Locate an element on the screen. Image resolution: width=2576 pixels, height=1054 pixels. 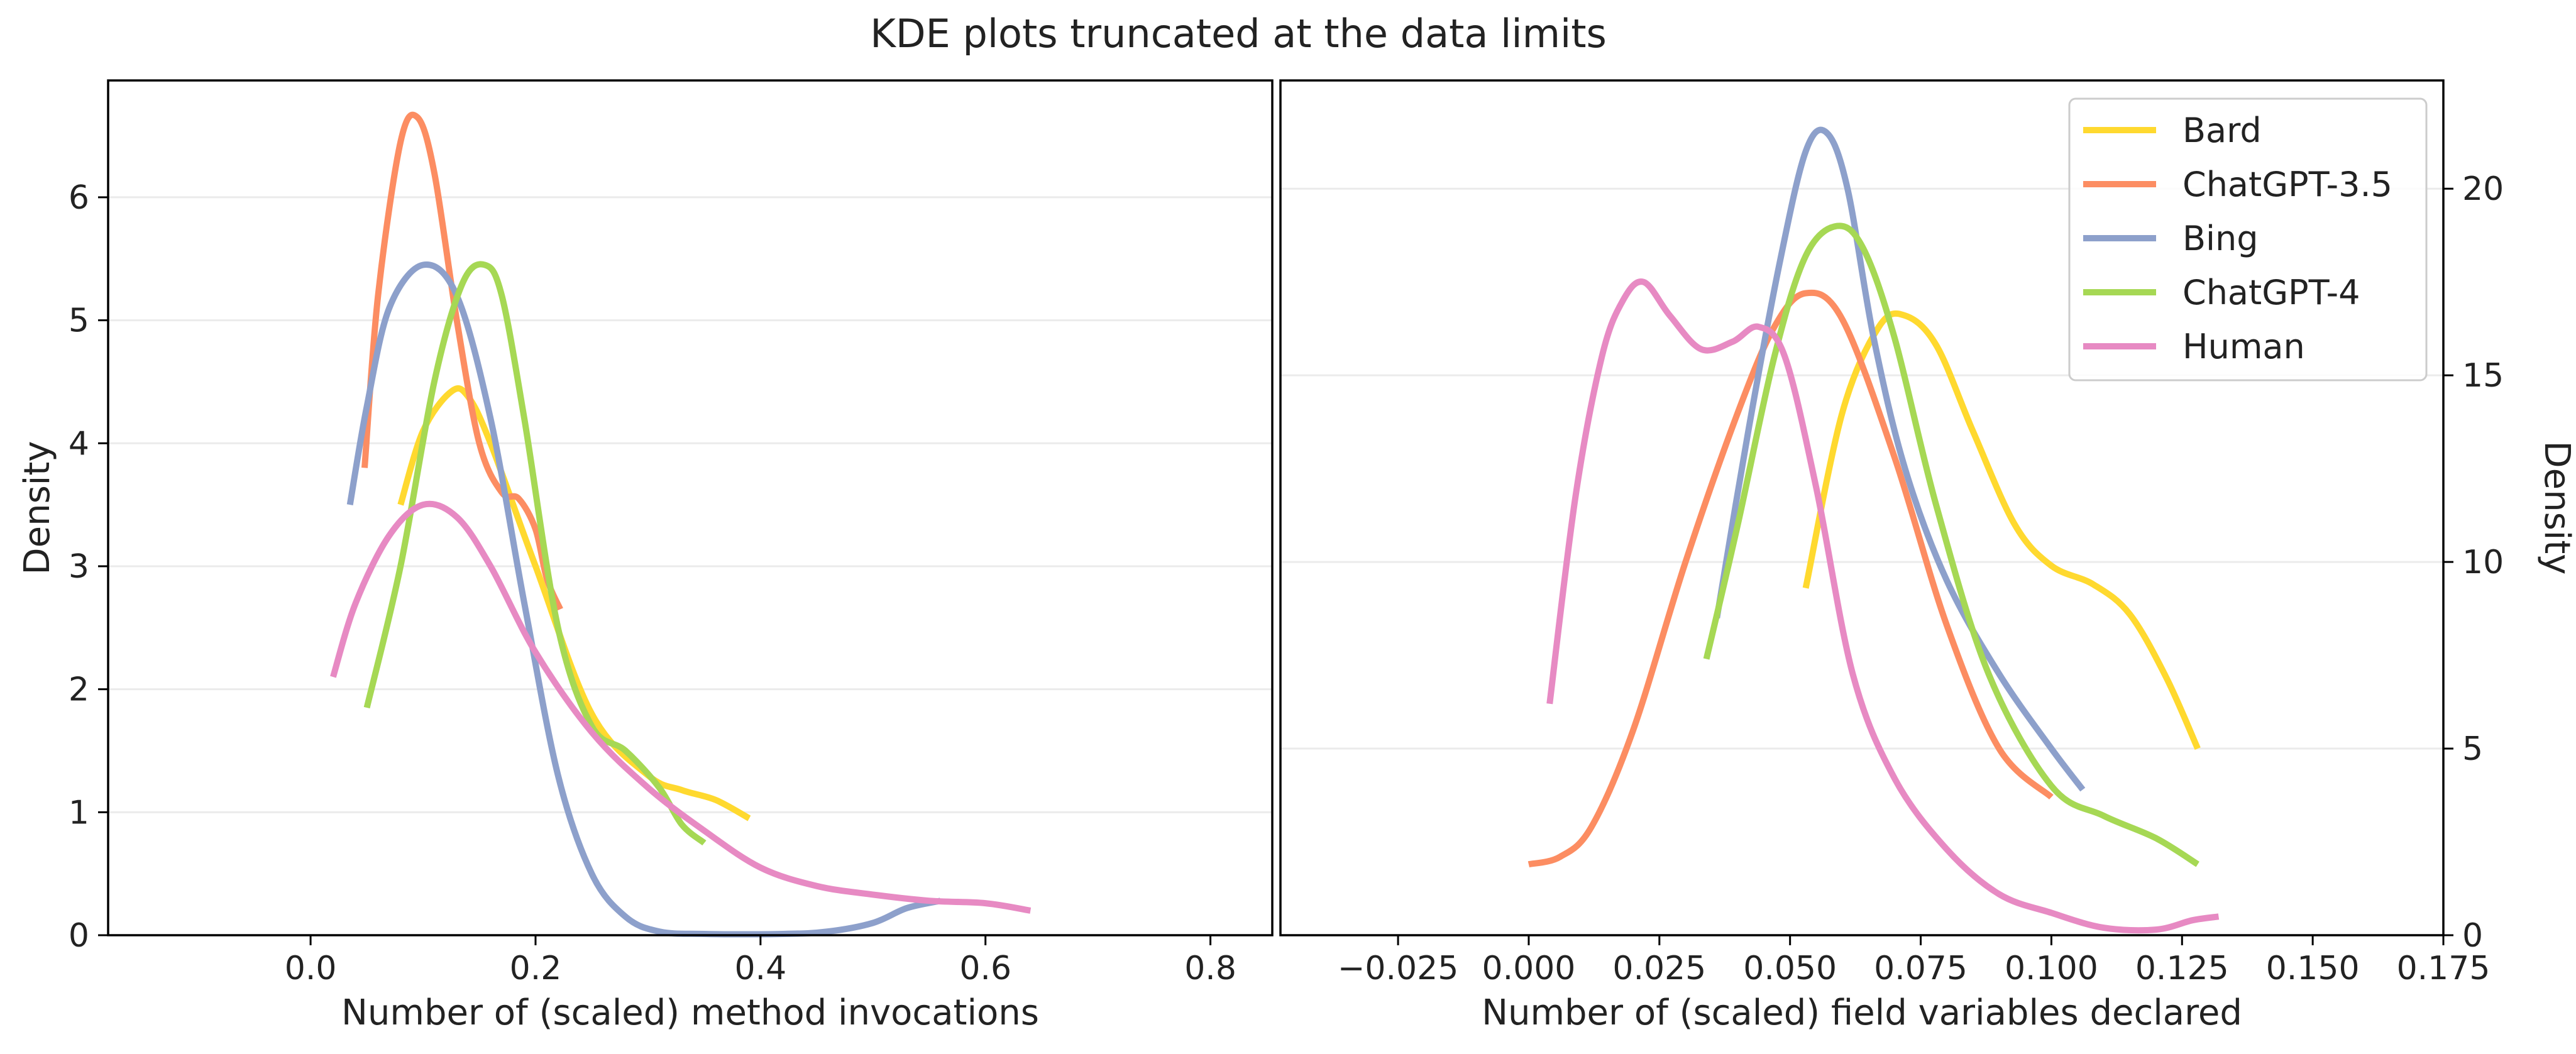
legend-label-chatgpt-3-5: ChatGPT-3.5 is located at coordinates (2287, 184).